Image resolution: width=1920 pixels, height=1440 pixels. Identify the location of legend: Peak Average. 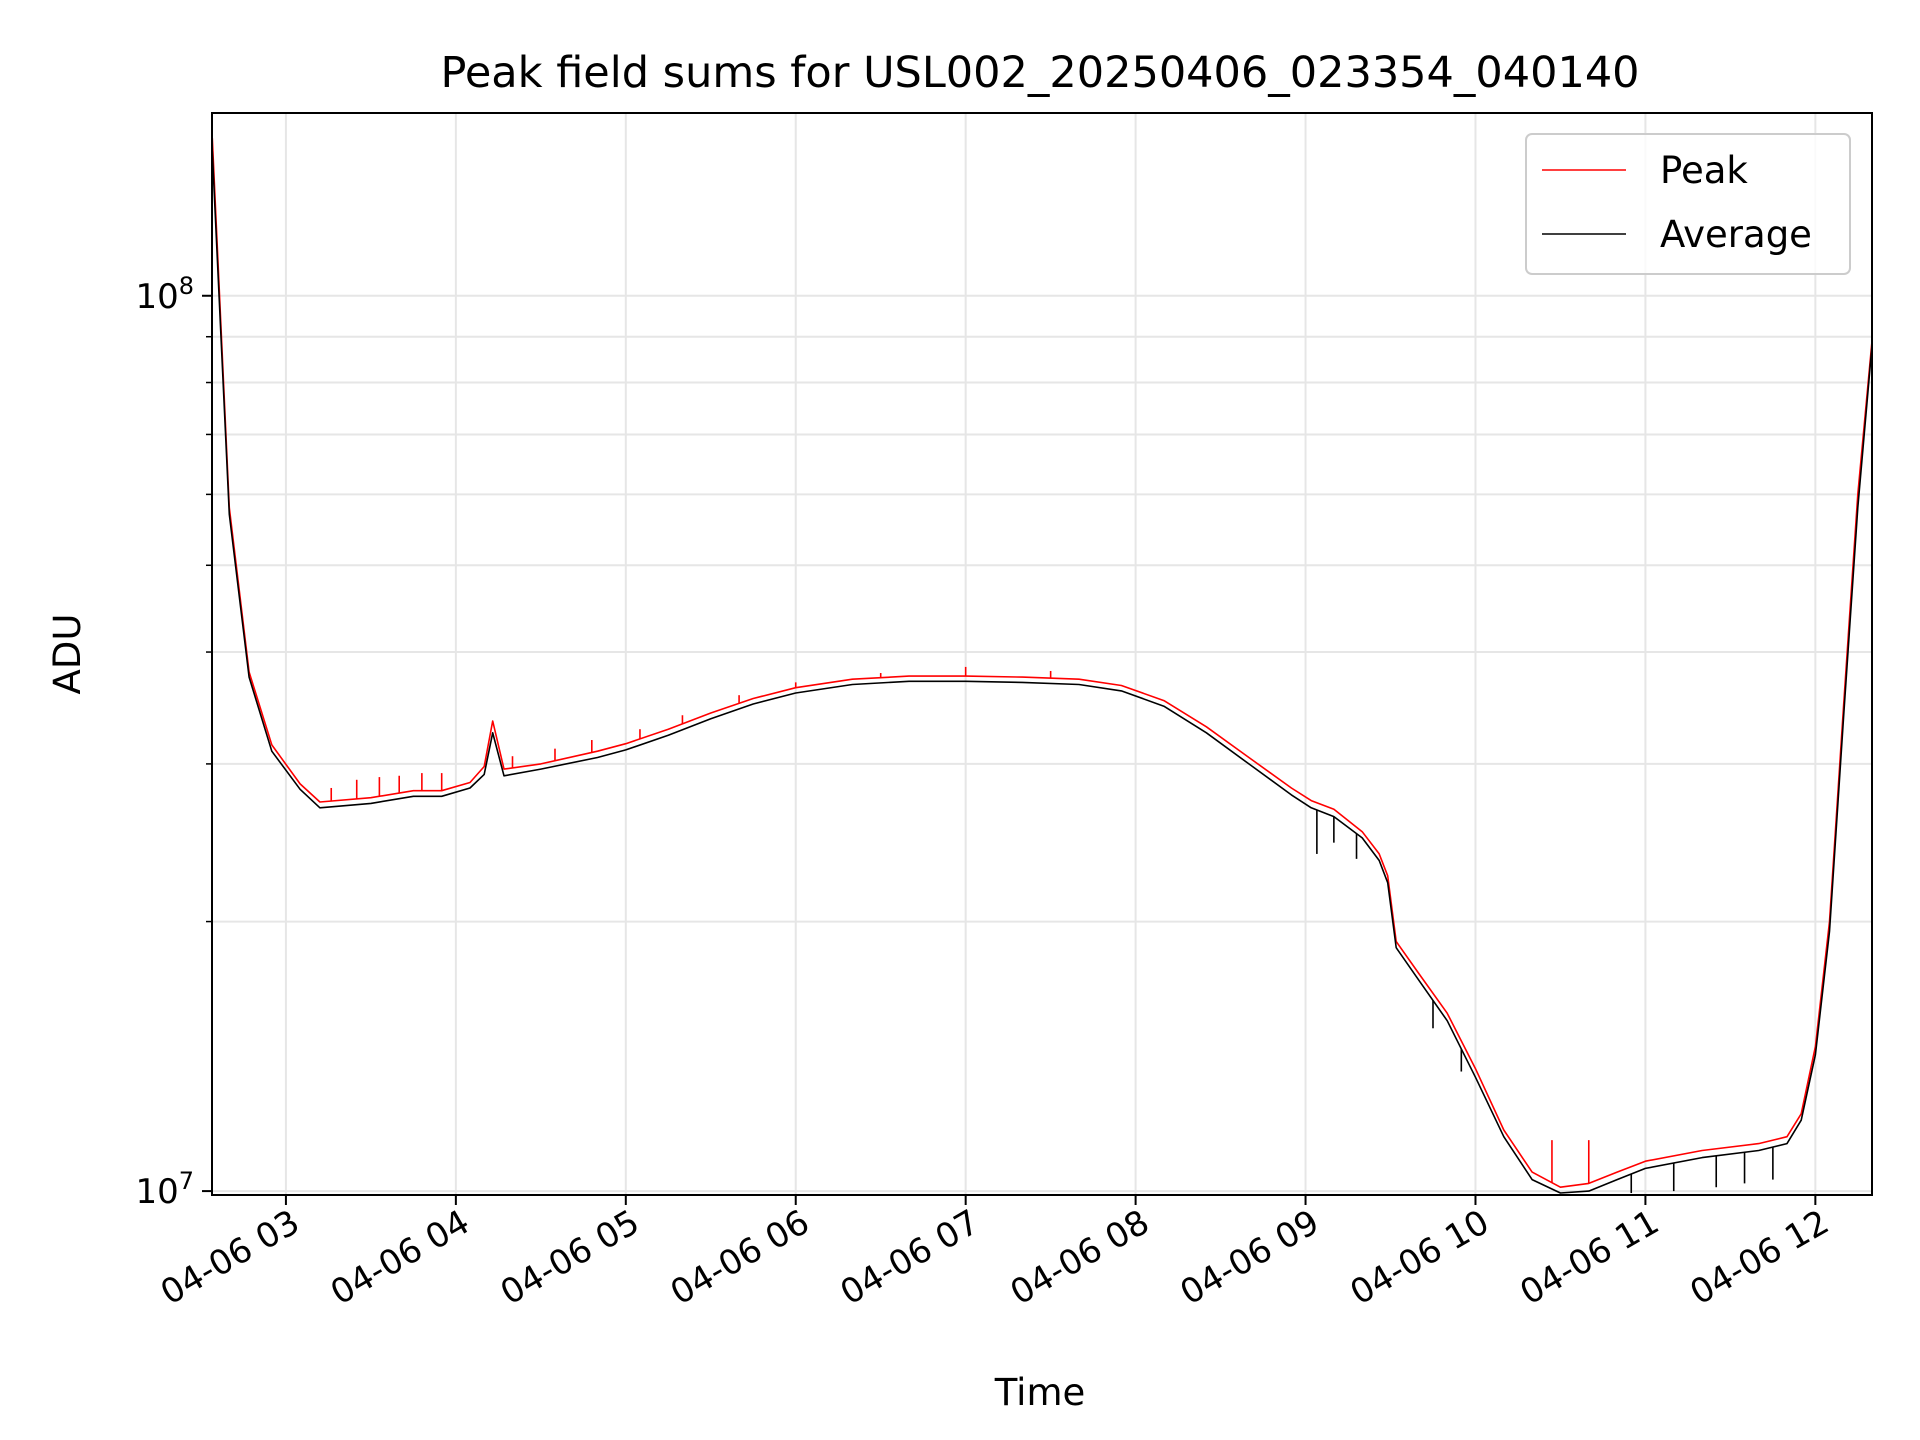
(1688, 204).